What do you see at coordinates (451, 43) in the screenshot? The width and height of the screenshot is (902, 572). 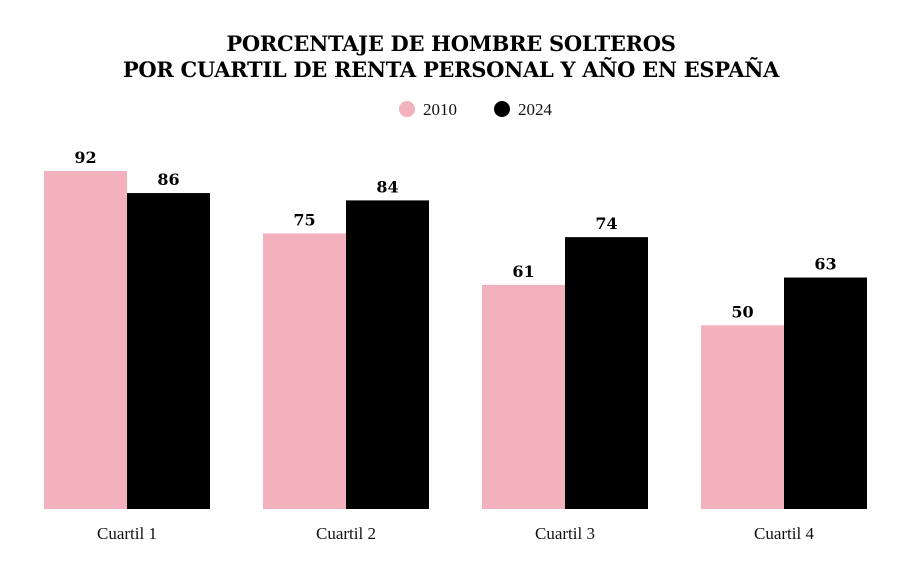 I see `chart-title-line-1: PORCENTAJE DE HOMBRE SOLTEROS` at bounding box center [451, 43].